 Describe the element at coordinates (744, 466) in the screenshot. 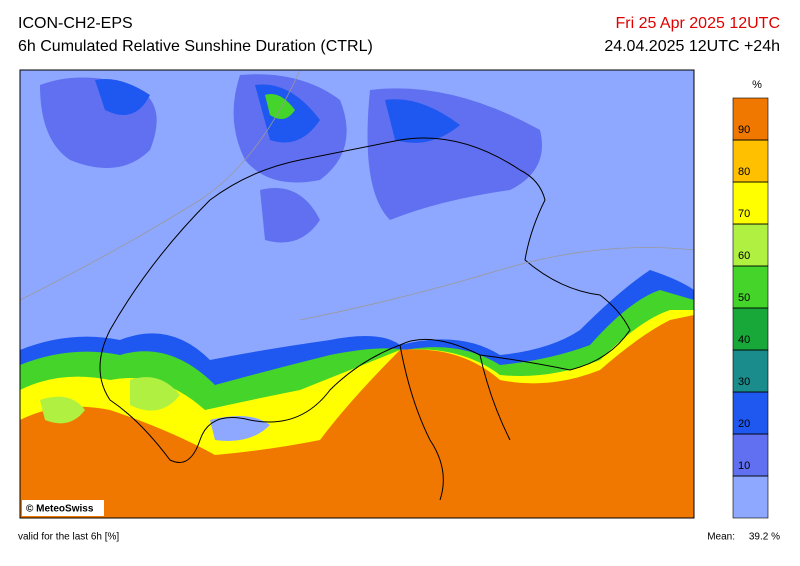

I see `colorbar-tick-label: 10` at that location.